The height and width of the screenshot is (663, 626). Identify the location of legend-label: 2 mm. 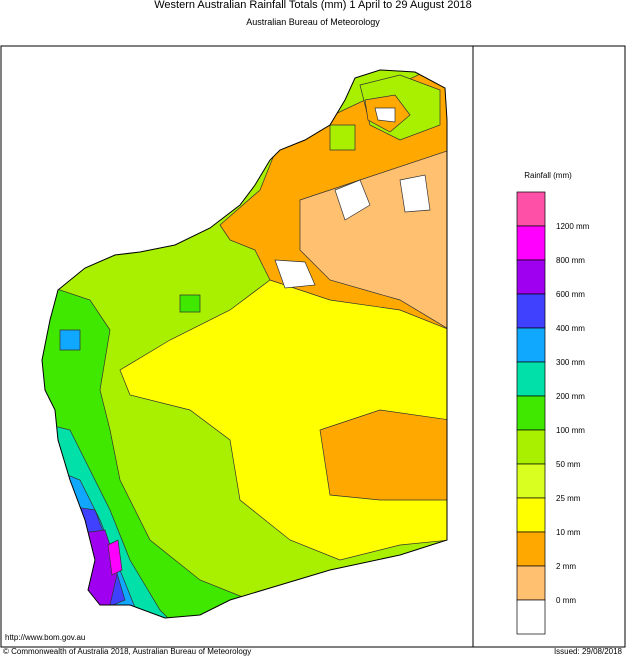
(566, 566).